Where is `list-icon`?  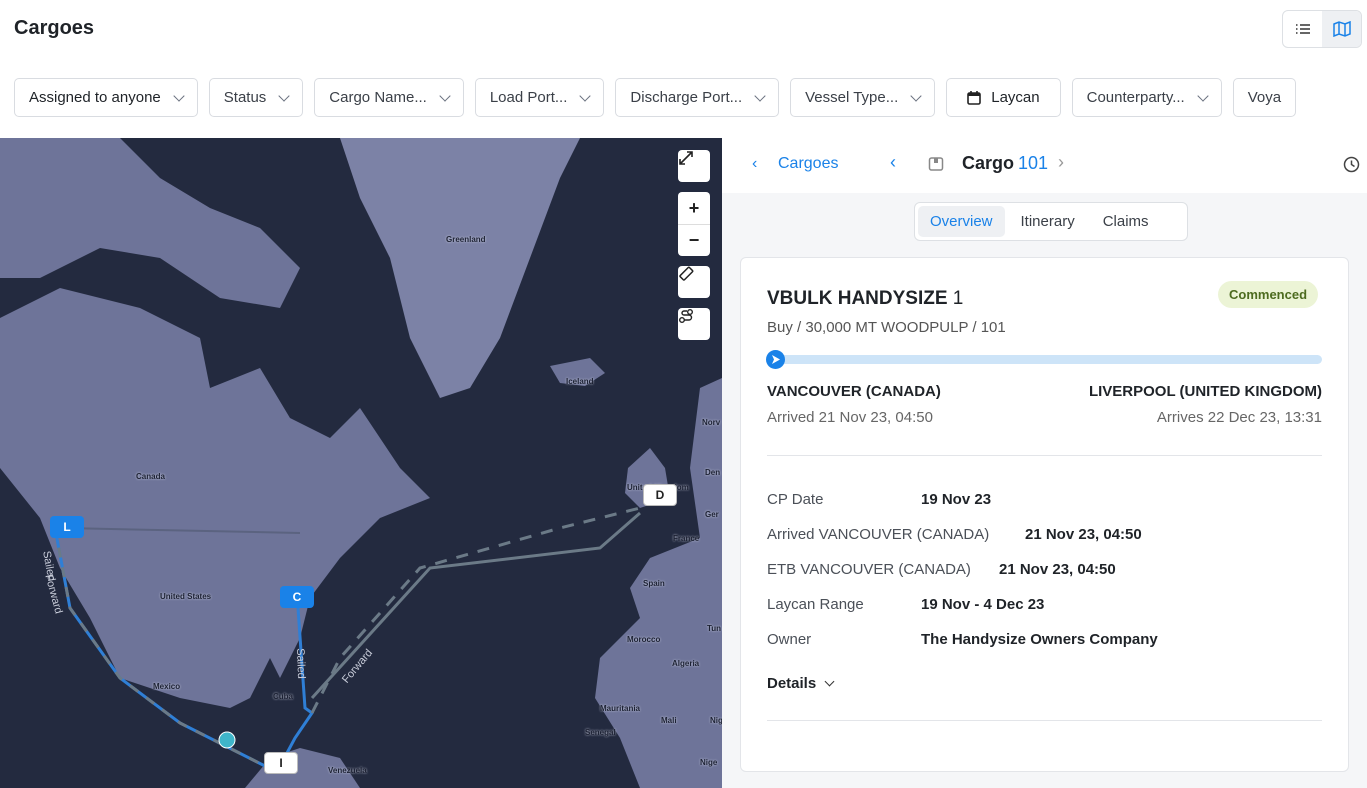 list-icon is located at coordinates (1302, 29).